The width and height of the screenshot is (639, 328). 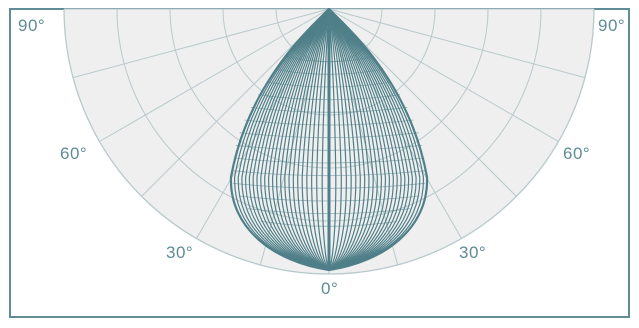 I want to click on label-0-bottom: 0°, so click(x=329, y=288).